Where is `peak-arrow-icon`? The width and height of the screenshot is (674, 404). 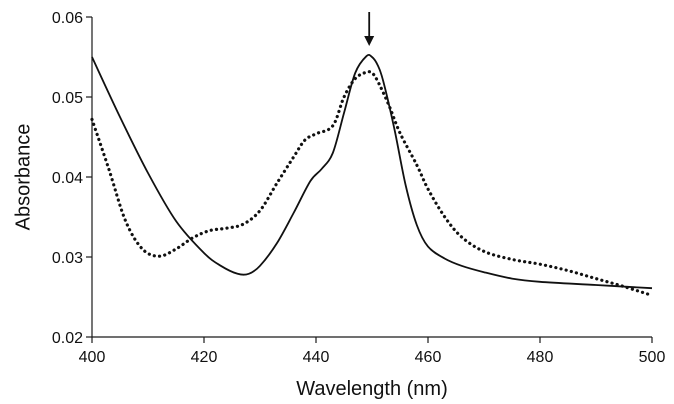 peak-arrow-icon is located at coordinates (369, 29).